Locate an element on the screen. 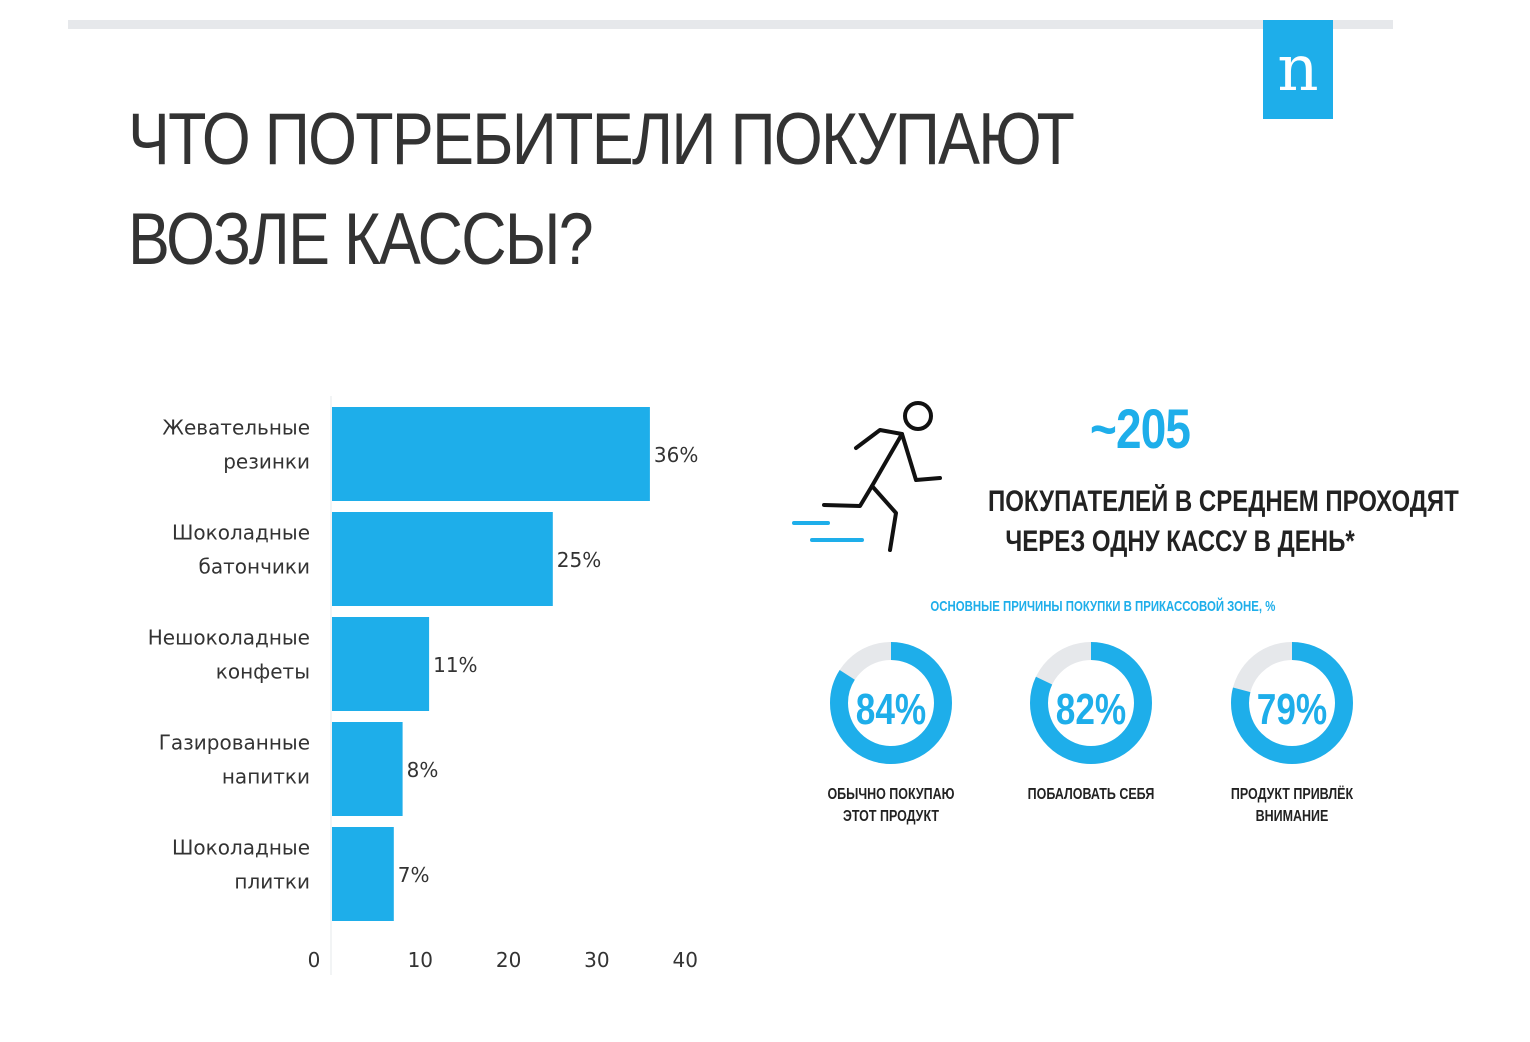 This screenshot has width=1530, height=1042. brand-logo: n is located at coordinates (1298, 69).